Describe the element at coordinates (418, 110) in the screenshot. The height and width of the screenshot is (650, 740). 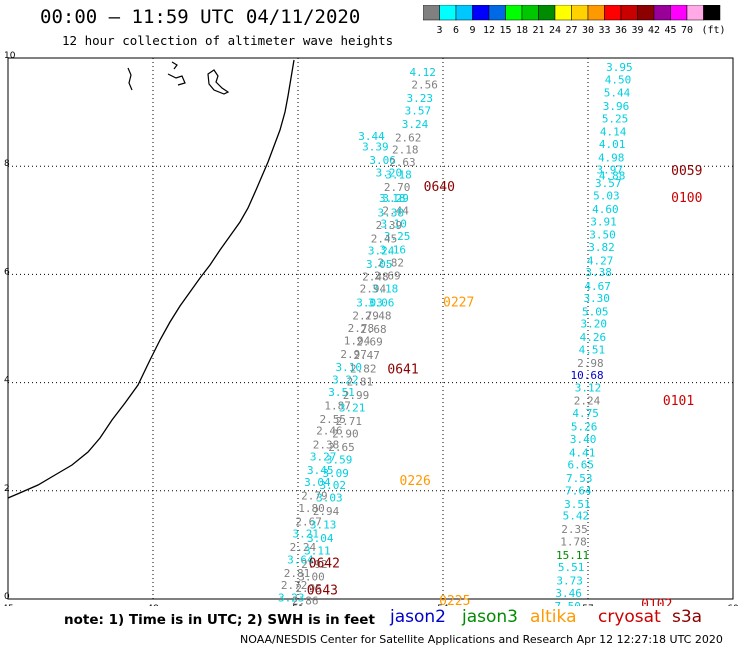
I see `wave-height-label: 3.57` at that location.